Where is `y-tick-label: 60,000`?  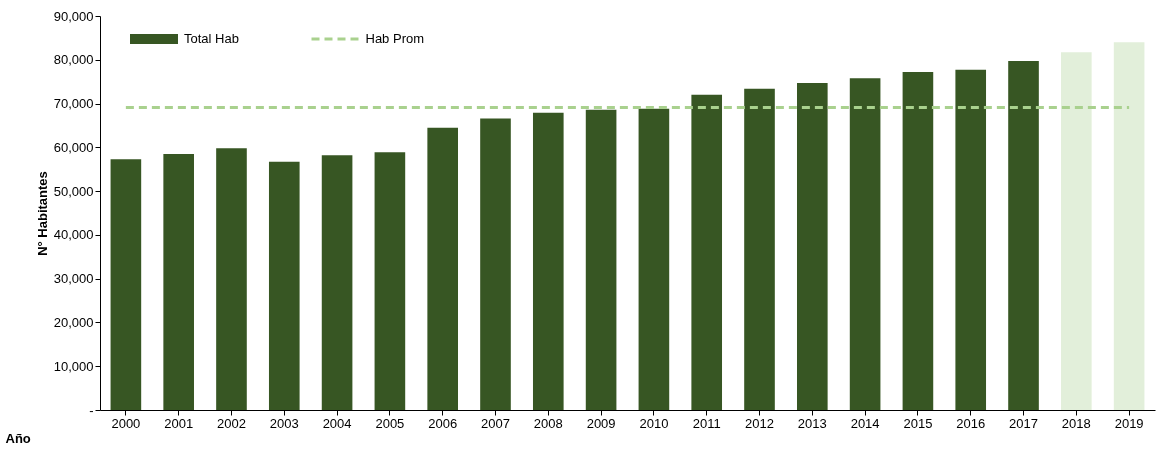 y-tick-label: 60,000 is located at coordinates (73, 147).